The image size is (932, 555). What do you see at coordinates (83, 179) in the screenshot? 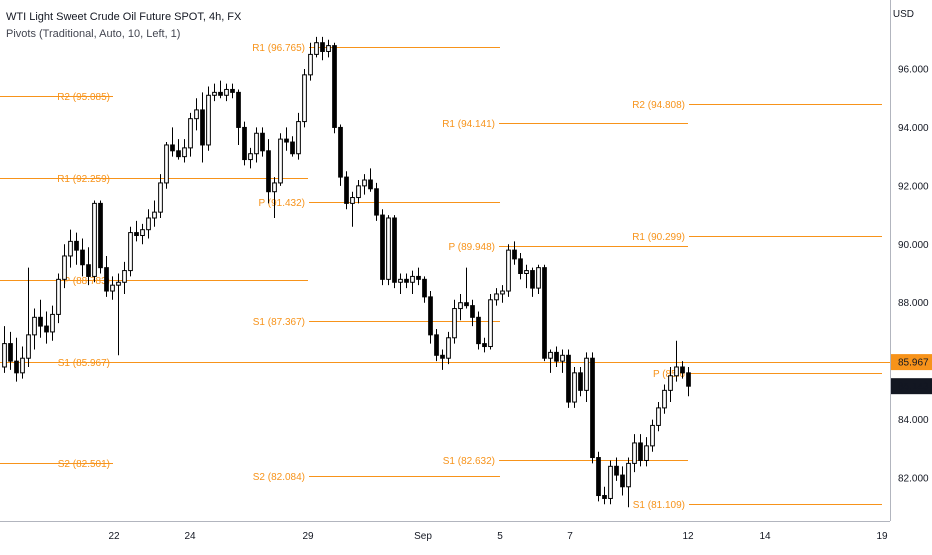
I see `pivot-label: R1 (92.259)` at bounding box center [83, 179].